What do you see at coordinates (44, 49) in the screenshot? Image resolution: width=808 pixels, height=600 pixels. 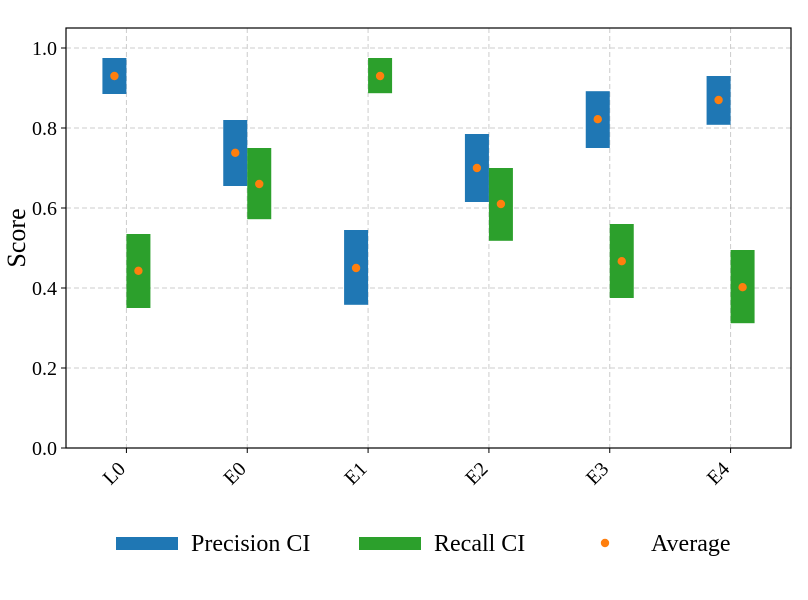 I see `y-tick-label: 1.0` at bounding box center [44, 49].